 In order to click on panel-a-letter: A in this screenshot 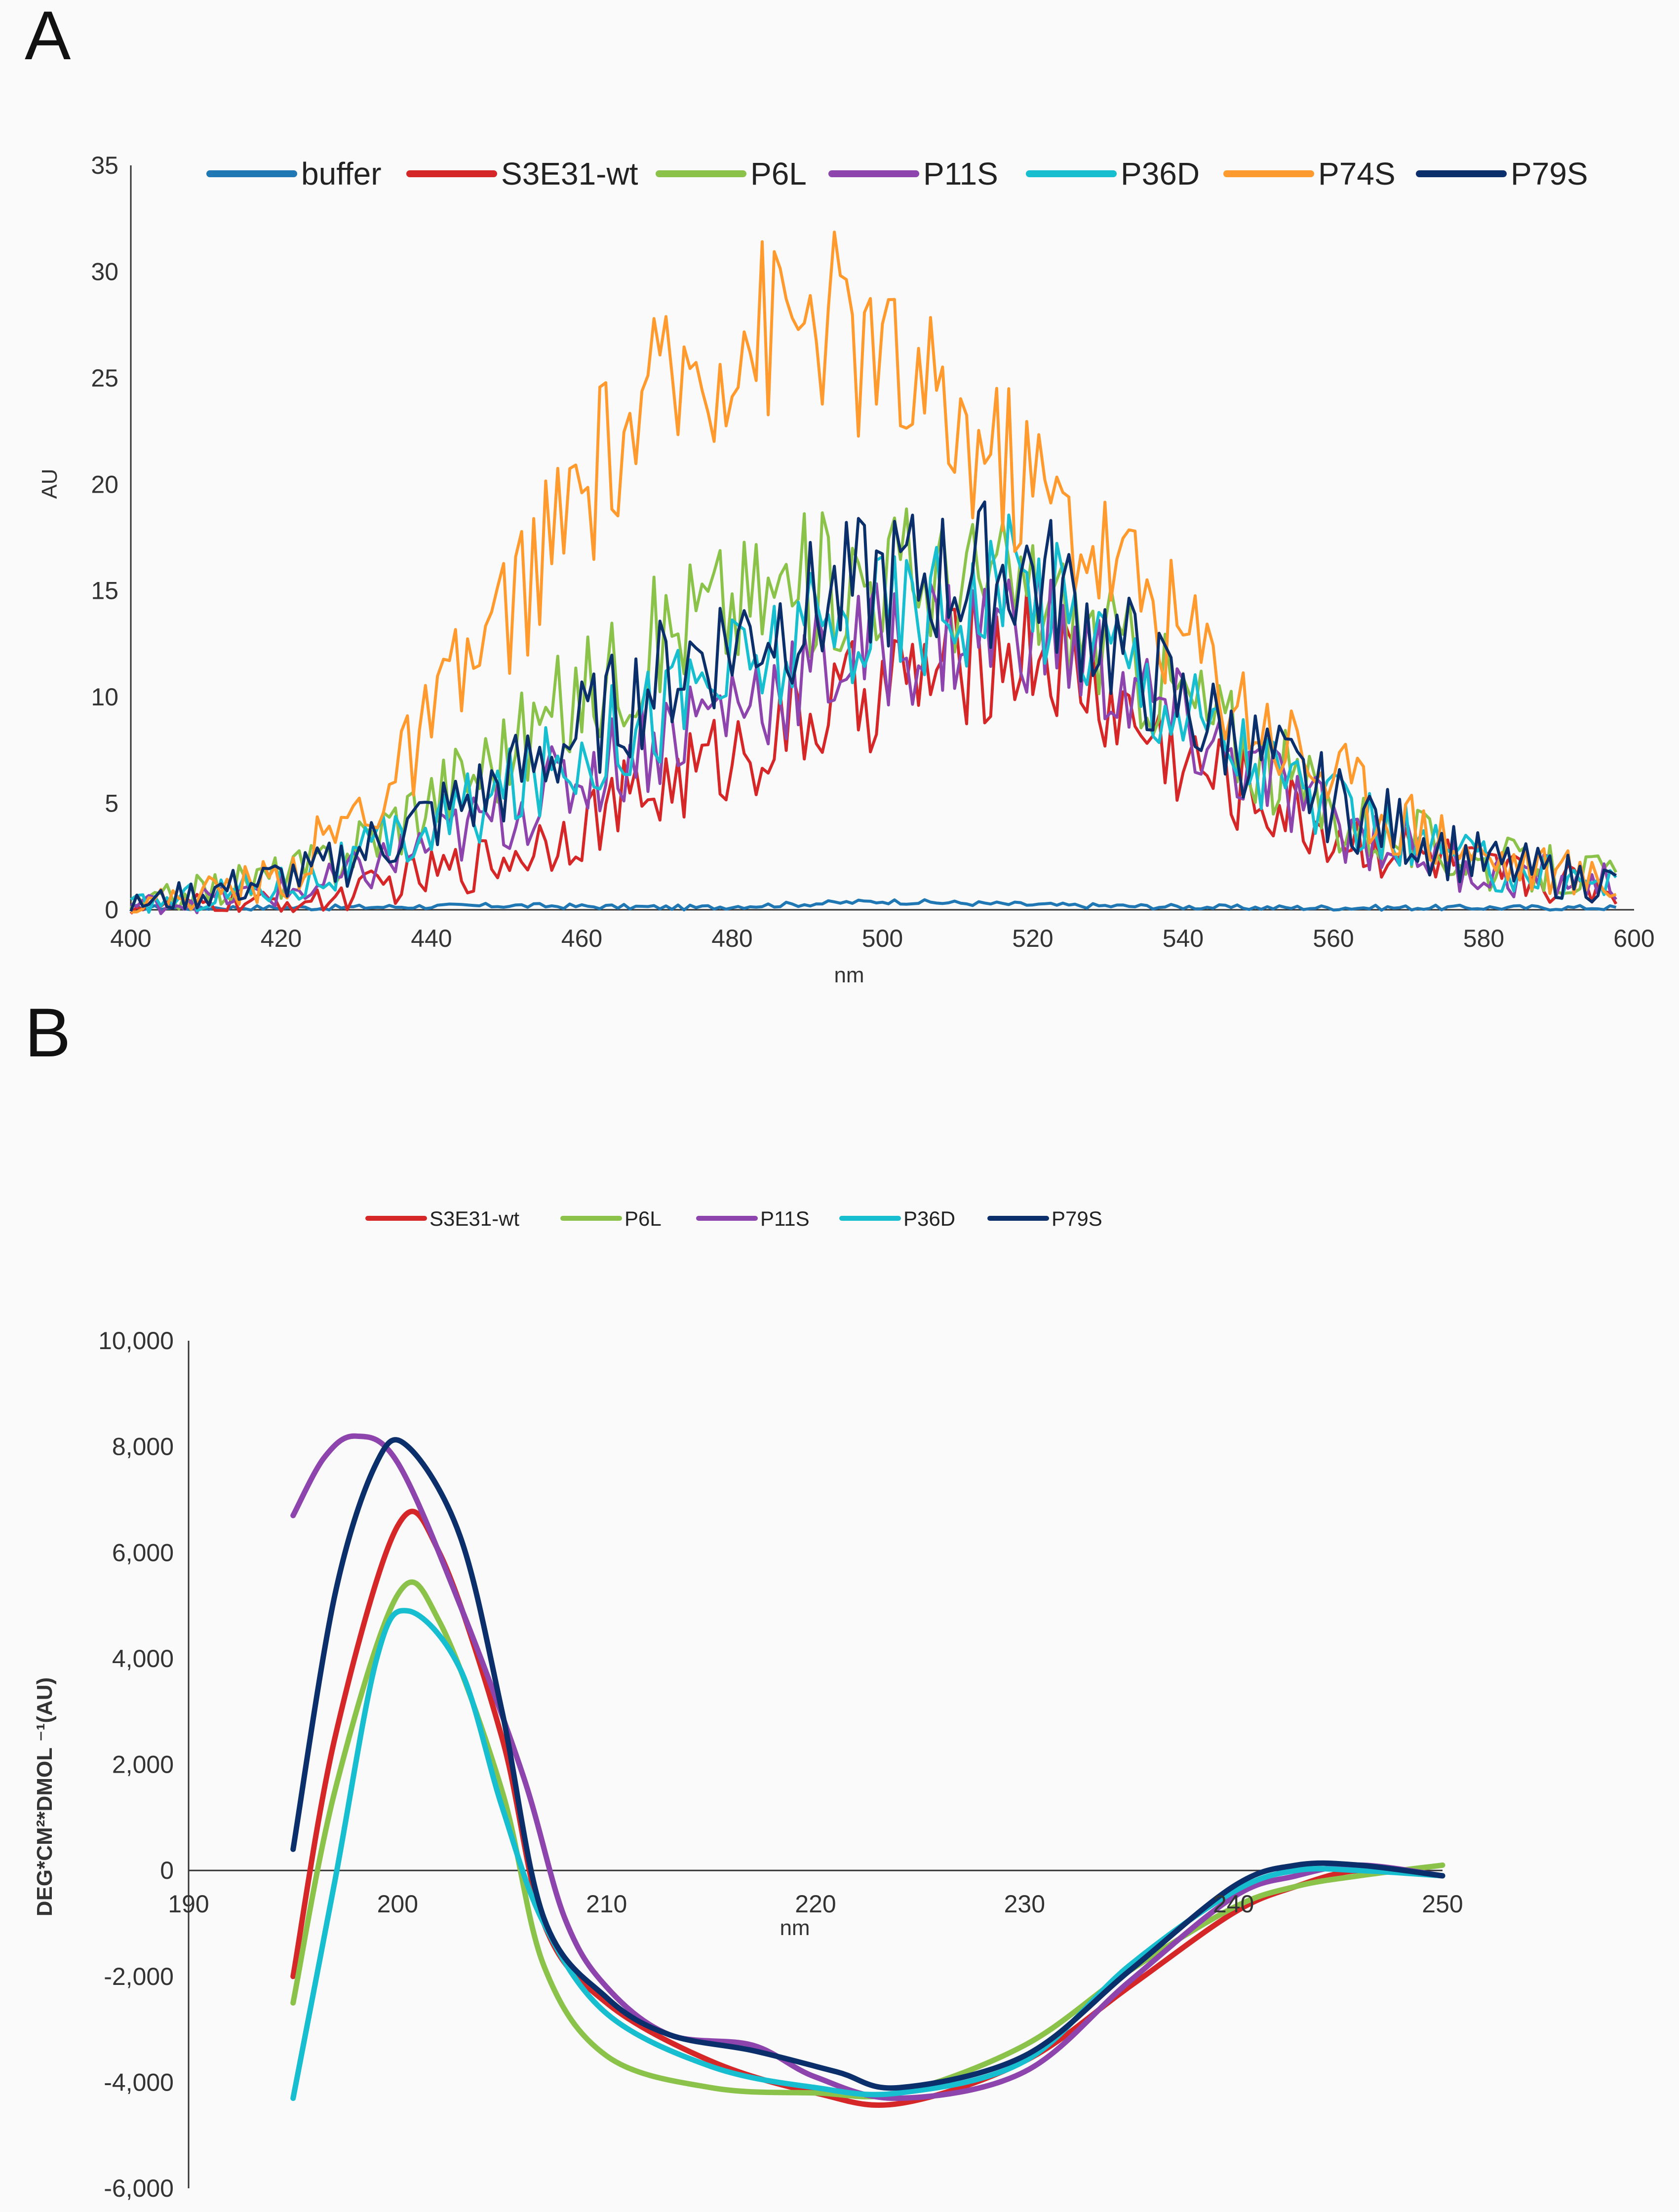, I will do `click(48, 37)`.